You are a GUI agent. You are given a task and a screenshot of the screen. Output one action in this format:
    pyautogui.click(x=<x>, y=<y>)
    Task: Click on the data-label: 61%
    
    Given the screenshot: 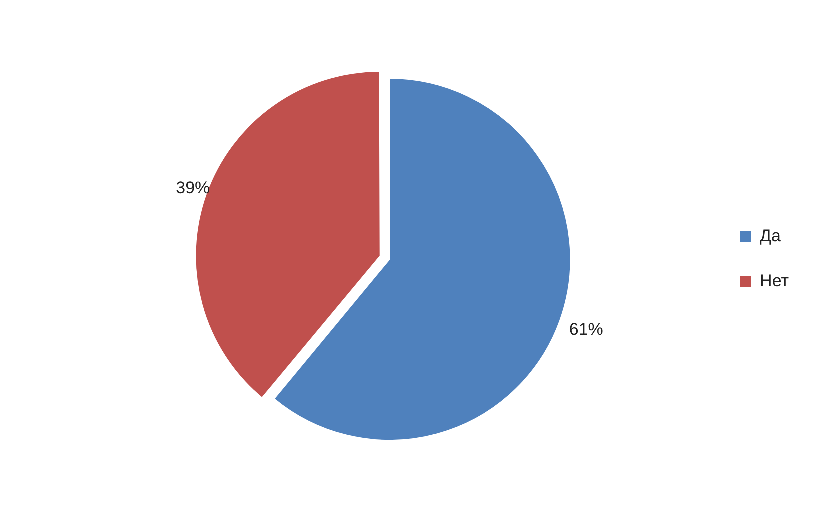 What is the action you would take?
    pyautogui.click(x=586, y=329)
    